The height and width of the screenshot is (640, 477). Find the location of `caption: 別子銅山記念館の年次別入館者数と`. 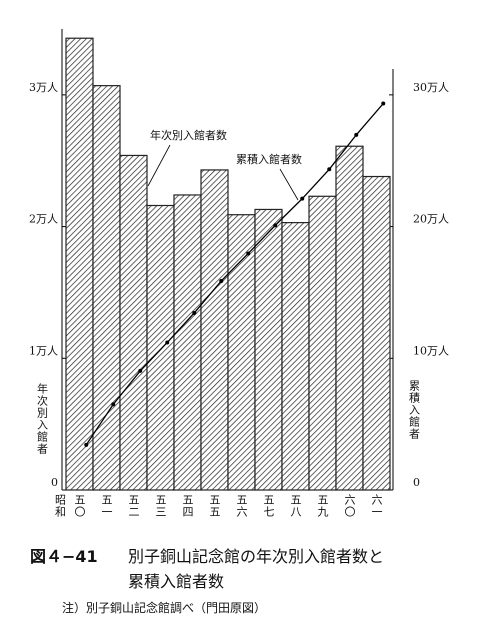

caption: 別子銅山記念館の年次別入館者数と is located at coordinates (256, 556).